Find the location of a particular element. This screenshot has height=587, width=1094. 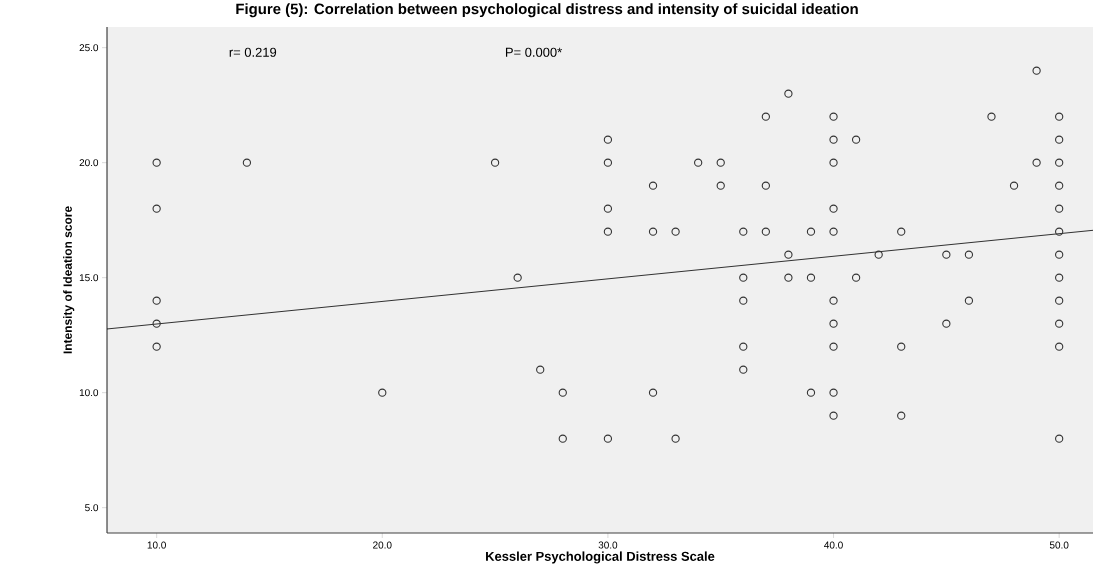

x-tick-label: 40.0 is located at coordinates (833, 545).